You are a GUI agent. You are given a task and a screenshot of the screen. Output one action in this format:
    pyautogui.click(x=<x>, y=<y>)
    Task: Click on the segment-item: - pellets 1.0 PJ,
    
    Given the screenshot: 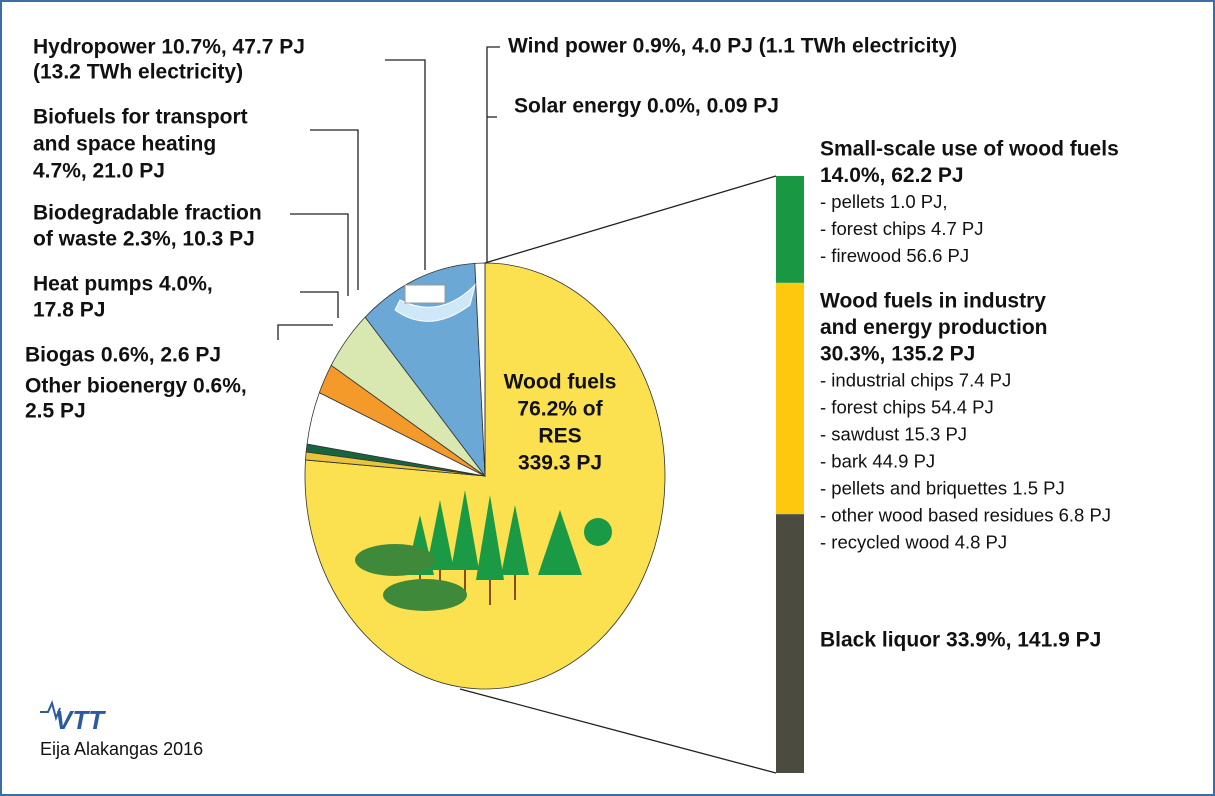 What is the action you would take?
    pyautogui.click(x=884, y=201)
    